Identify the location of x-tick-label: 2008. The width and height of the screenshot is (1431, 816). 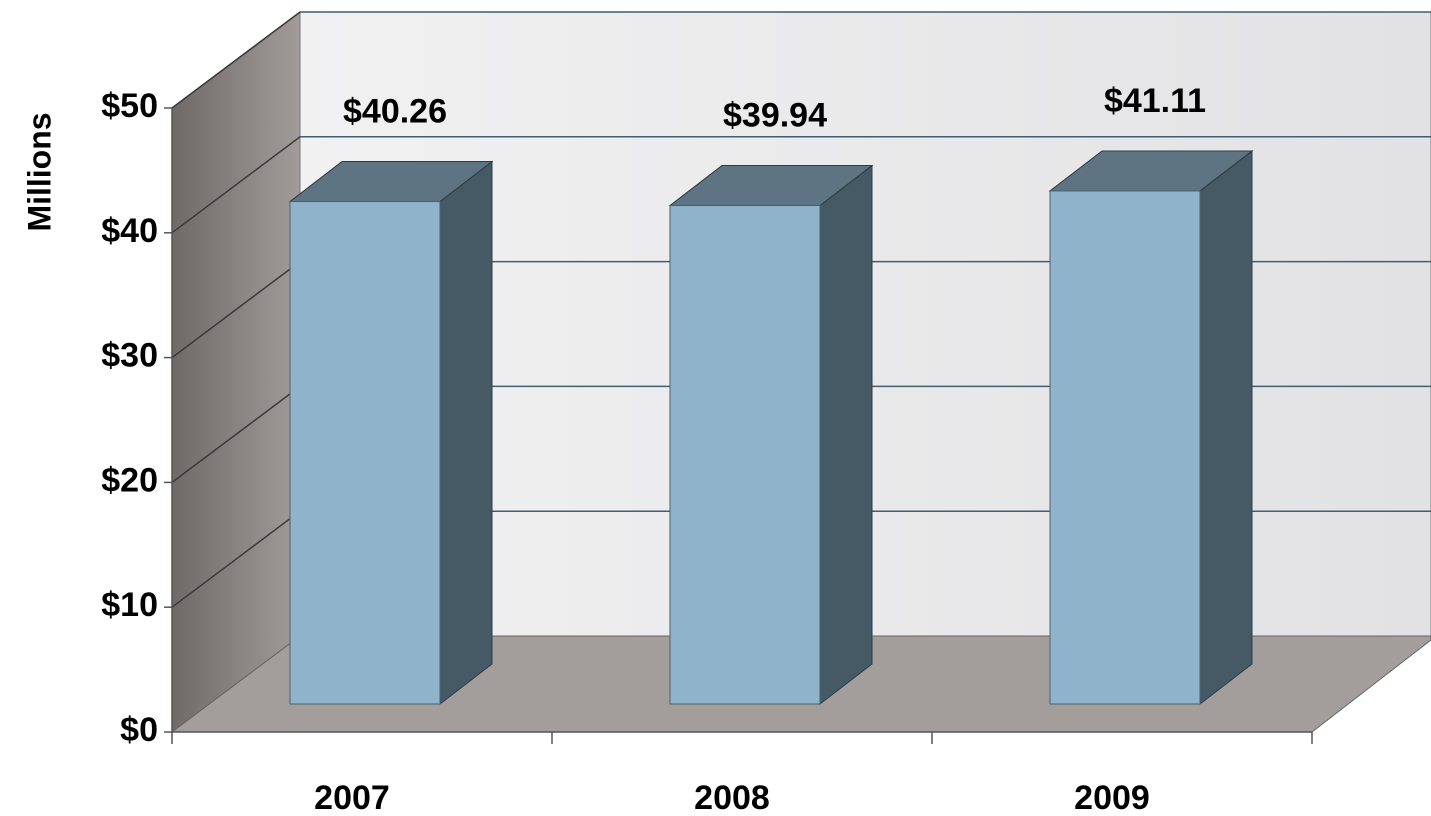
(732, 797).